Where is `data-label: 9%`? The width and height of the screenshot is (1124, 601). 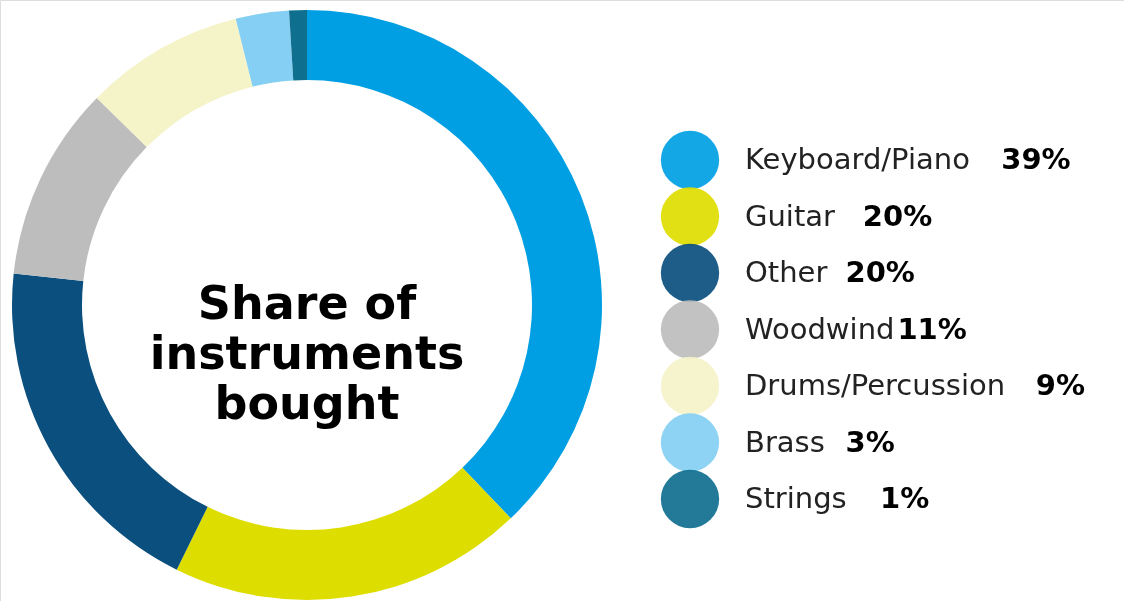
data-label: 9% is located at coordinates (1060, 385).